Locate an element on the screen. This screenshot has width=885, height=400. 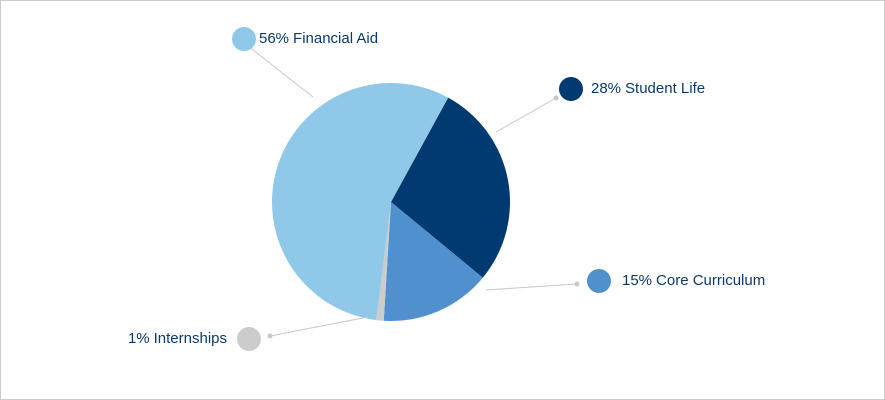
value-label: 56% is located at coordinates (274, 38).